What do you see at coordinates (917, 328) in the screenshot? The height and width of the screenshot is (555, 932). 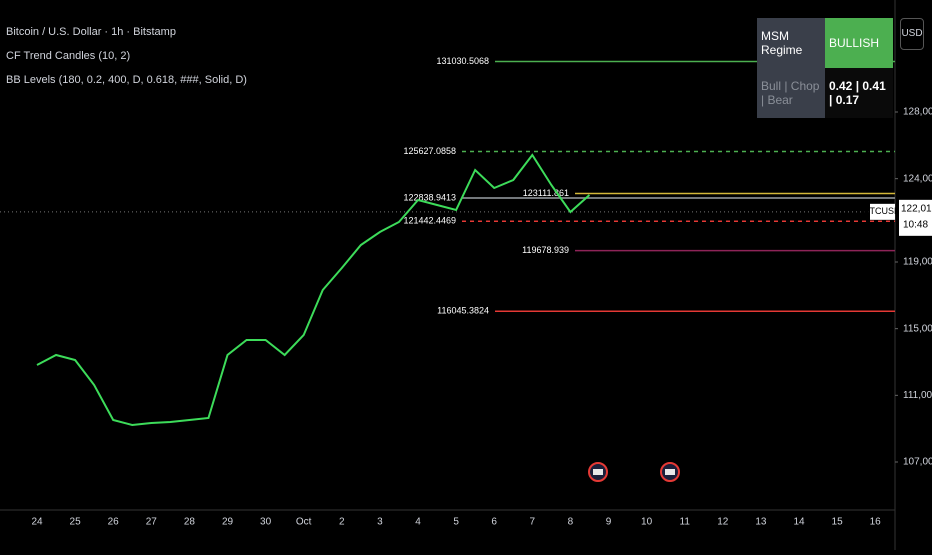 I see `y-tick-label: 115,000` at bounding box center [917, 328].